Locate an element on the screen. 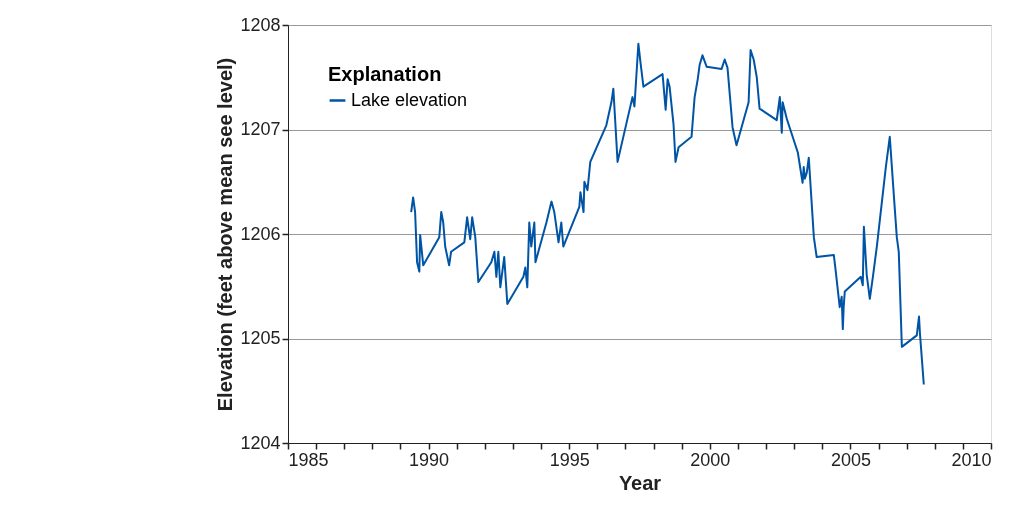  x-tick-label: 1990 is located at coordinates (429, 459).